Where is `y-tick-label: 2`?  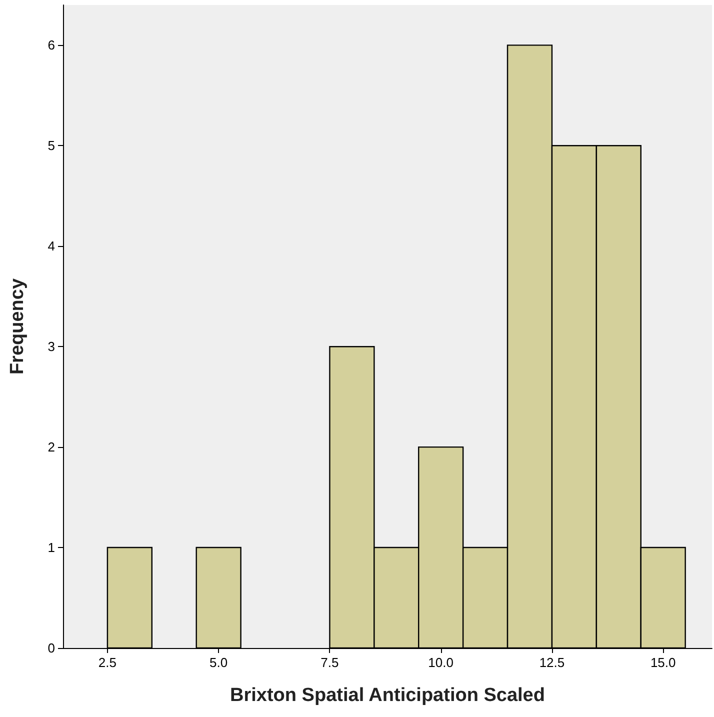
y-tick-label: 2 is located at coordinates (51, 447).